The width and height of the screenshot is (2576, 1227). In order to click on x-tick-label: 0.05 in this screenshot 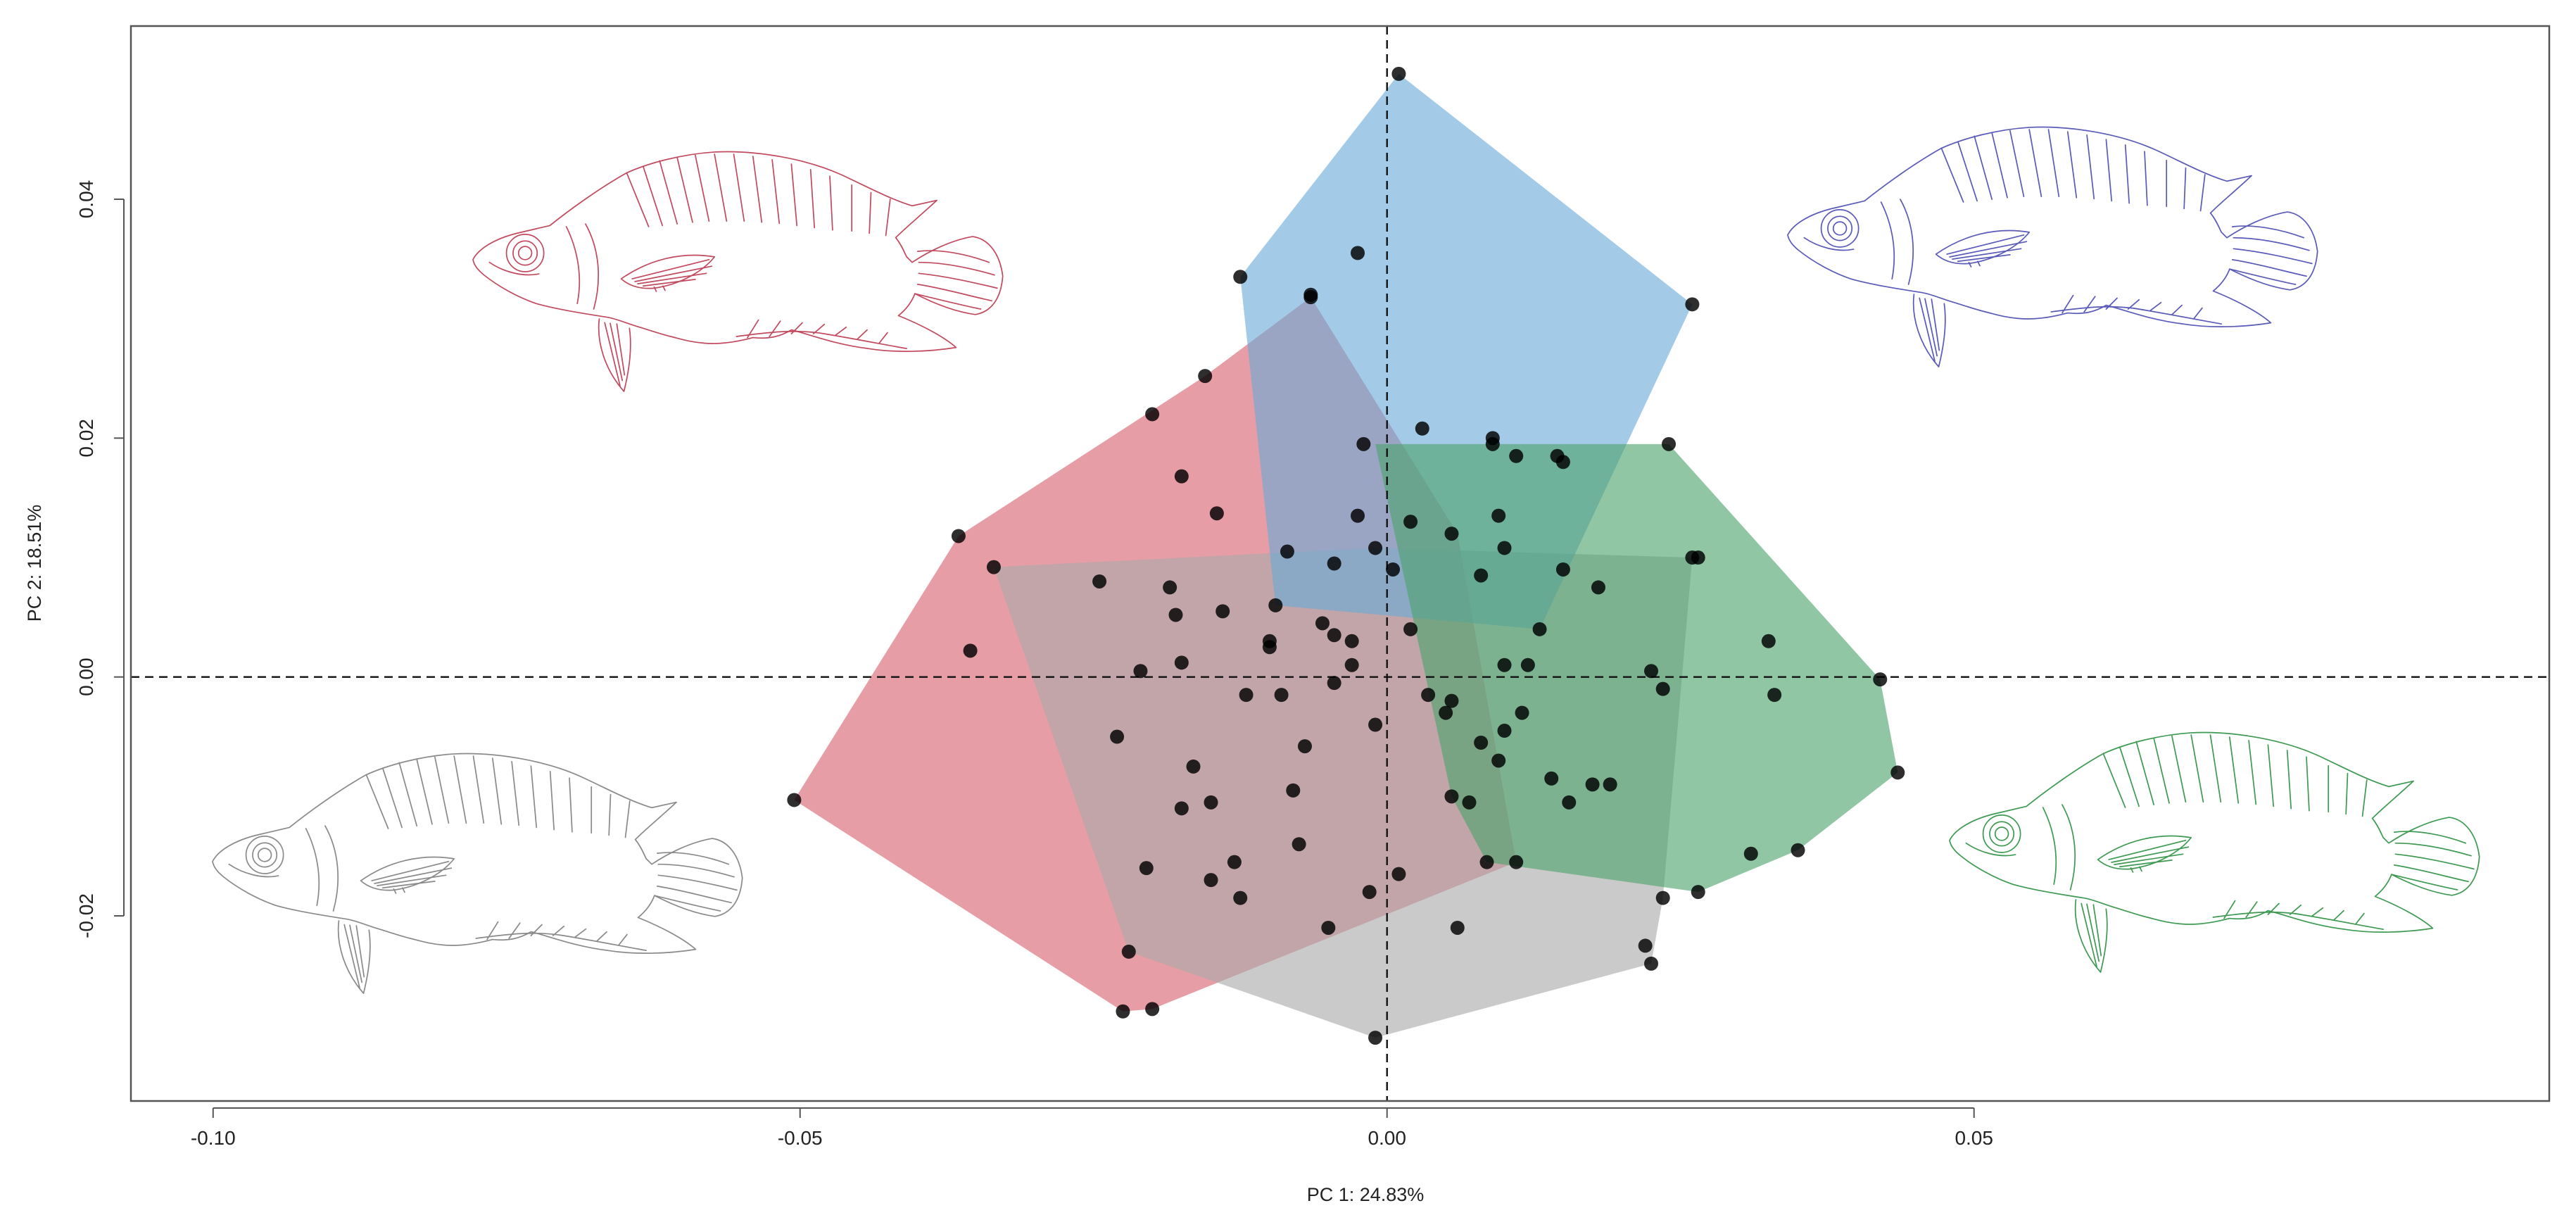, I will do `click(1974, 1138)`.